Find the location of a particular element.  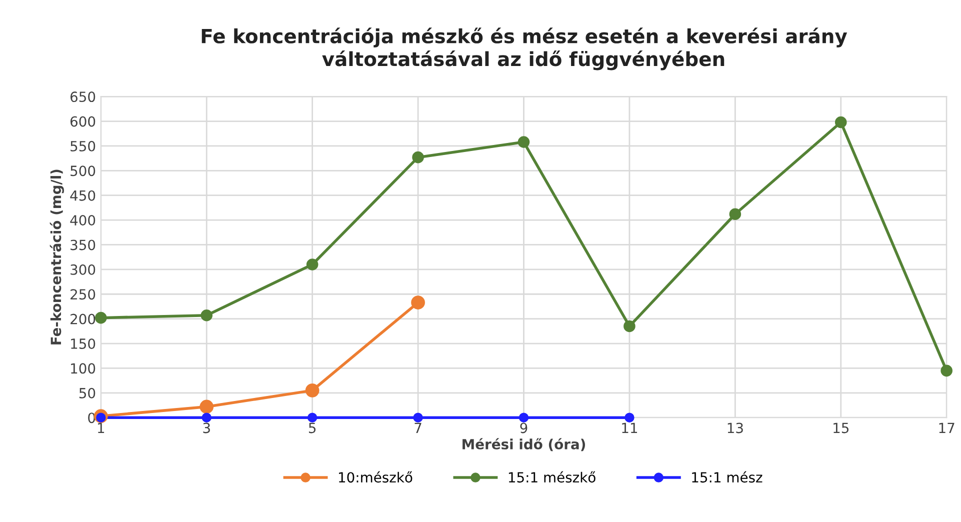

y-tick-label: 450 is located at coordinates (83, 195).